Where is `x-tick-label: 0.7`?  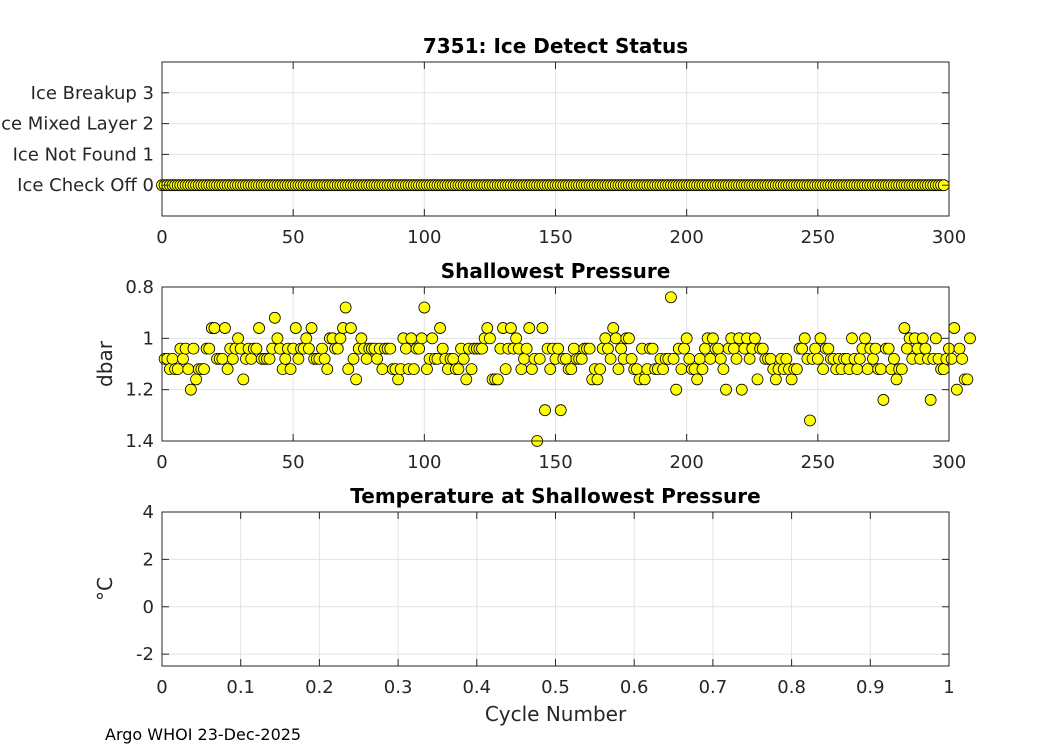 x-tick-label: 0.7 is located at coordinates (713, 687).